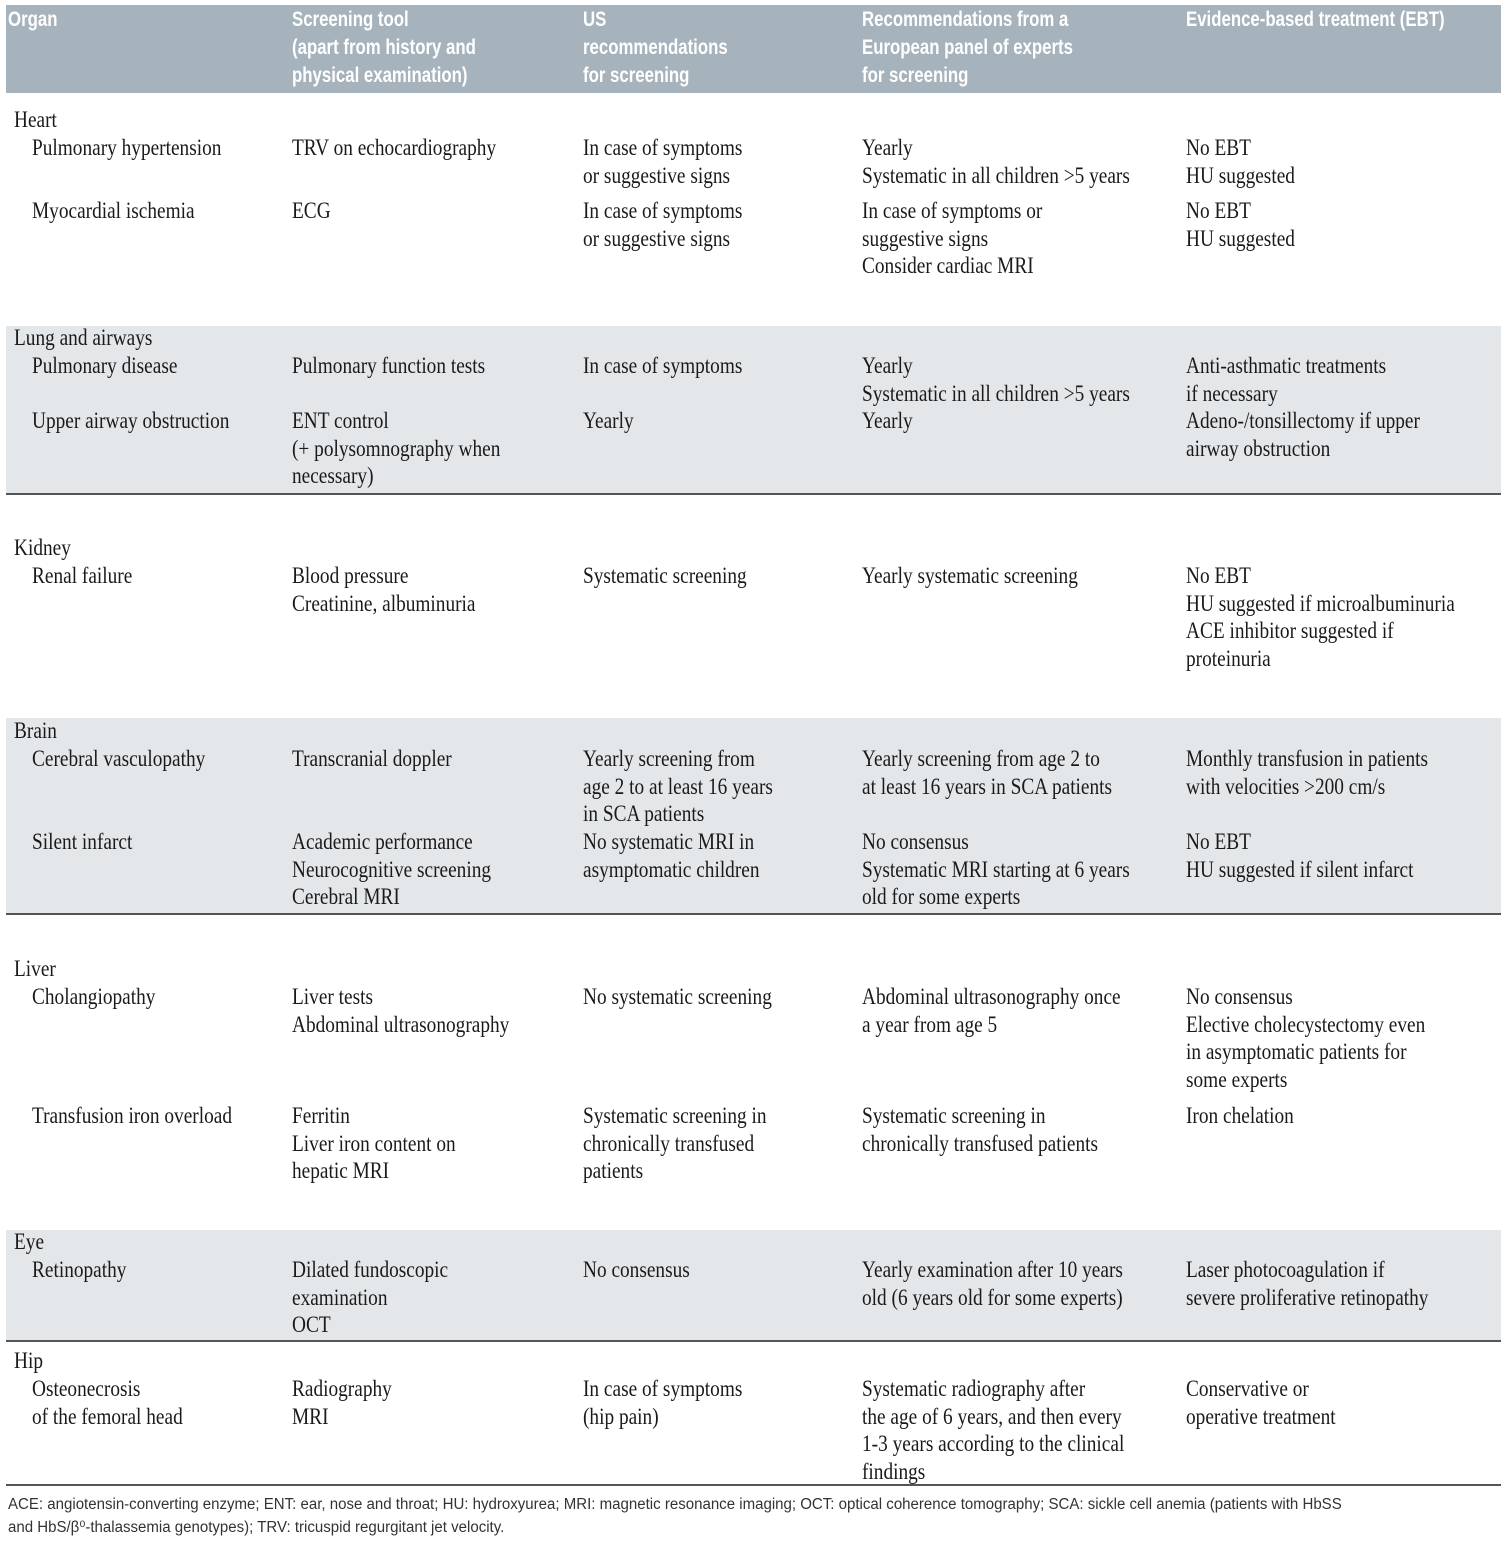 This screenshot has width=1501, height=1556. I want to click on table-cell: the age of 6 years, and then every, so click(992, 1416).